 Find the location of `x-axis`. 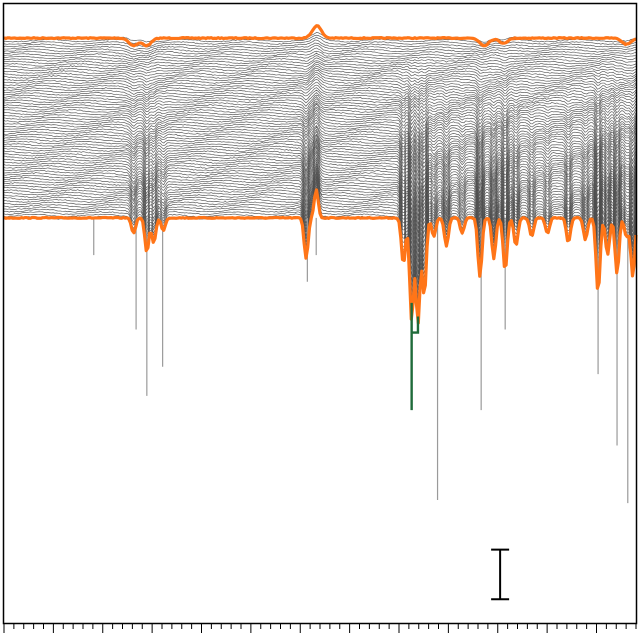

x-axis is located at coordinates (320, 628).